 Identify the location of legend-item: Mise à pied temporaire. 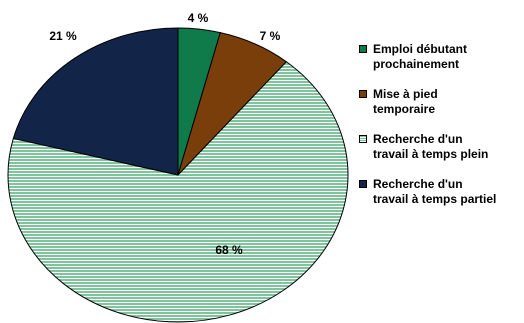
(441, 109).